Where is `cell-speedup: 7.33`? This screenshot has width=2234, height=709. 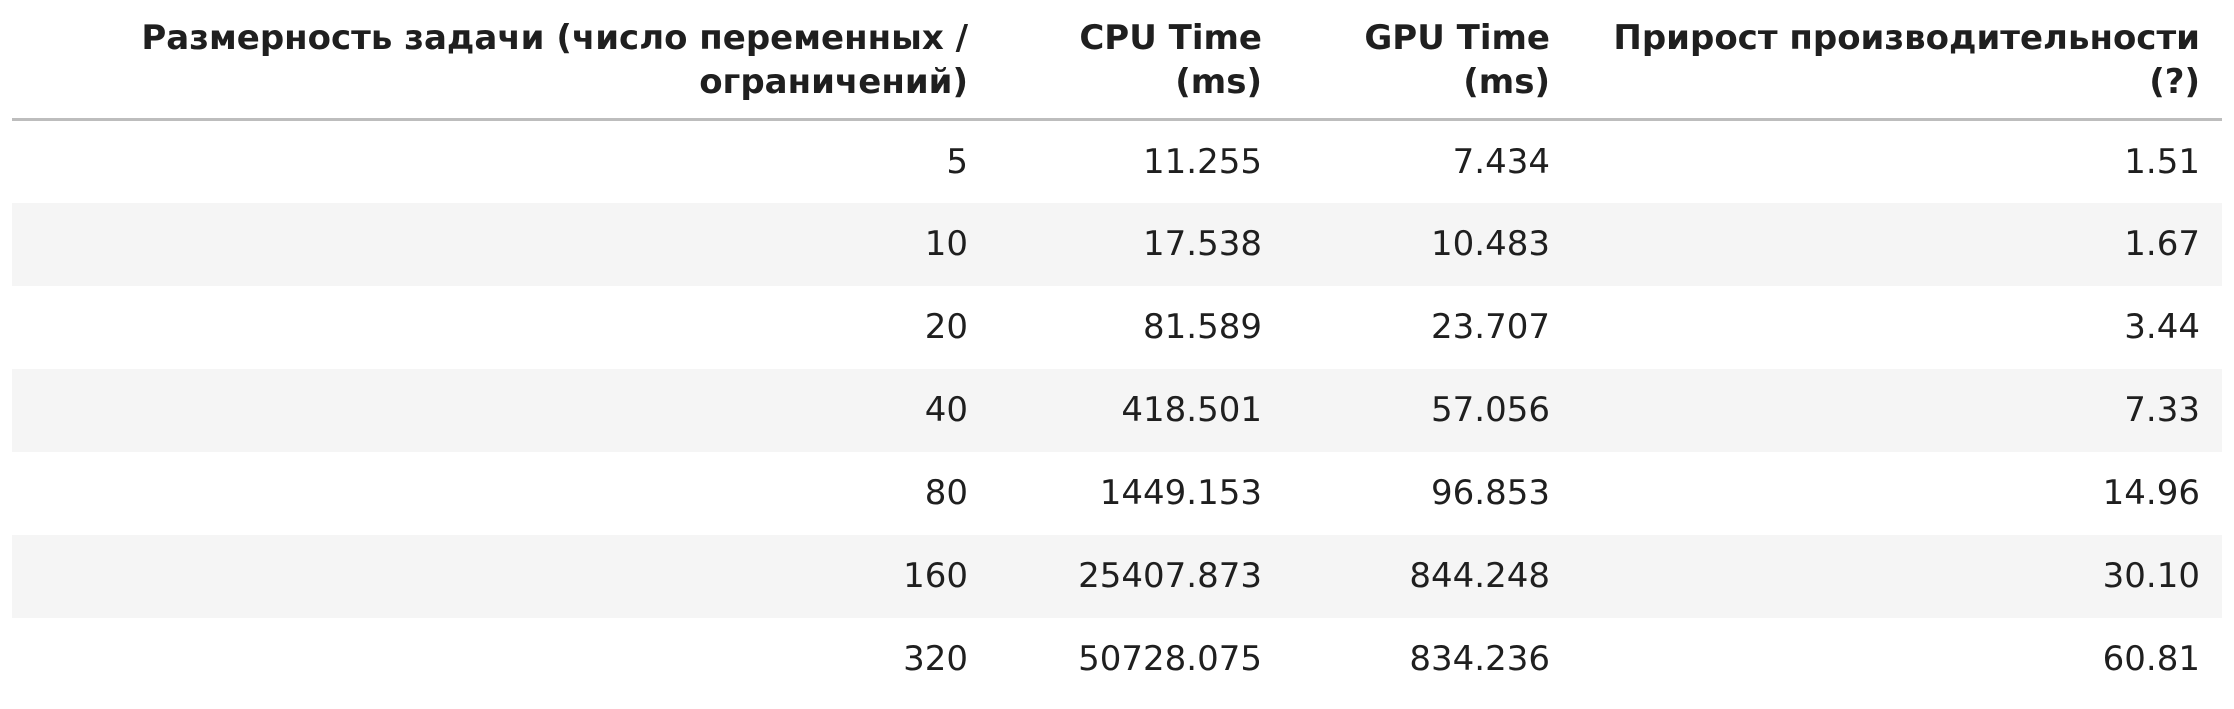 cell-speedup: 7.33 is located at coordinates (1897, 410).